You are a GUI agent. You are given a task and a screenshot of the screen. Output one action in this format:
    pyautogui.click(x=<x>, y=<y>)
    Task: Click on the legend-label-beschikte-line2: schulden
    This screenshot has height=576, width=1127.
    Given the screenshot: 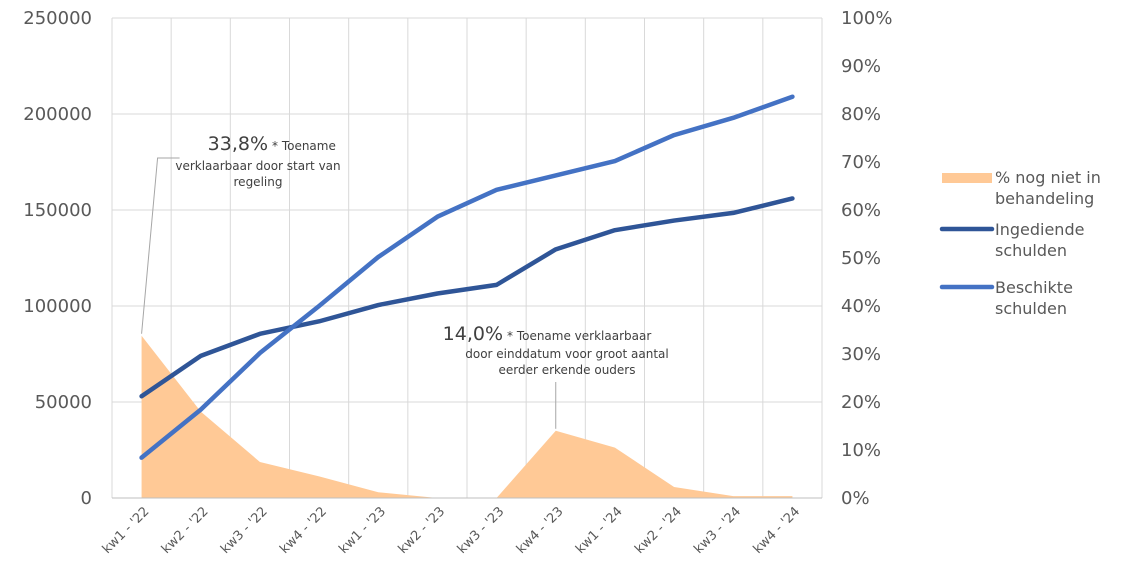 What is the action you would take?
    pyautogui.click(x=1031, y=308)
    